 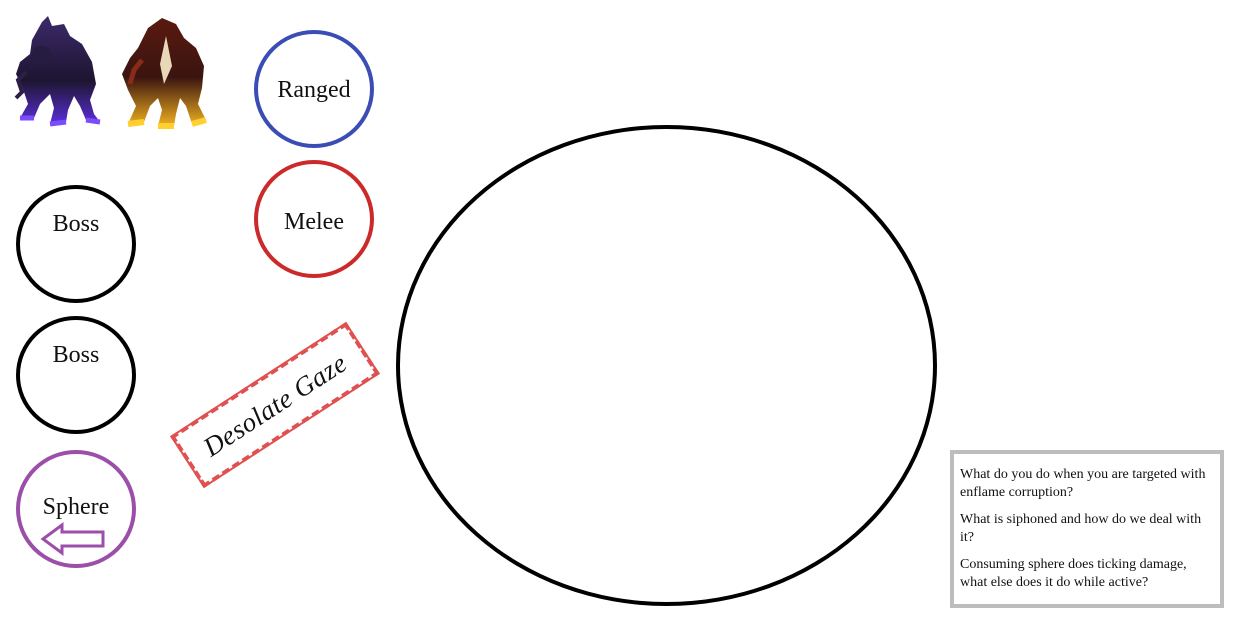 I want to click on fire-demon-icon, so click(x=164, y=73).